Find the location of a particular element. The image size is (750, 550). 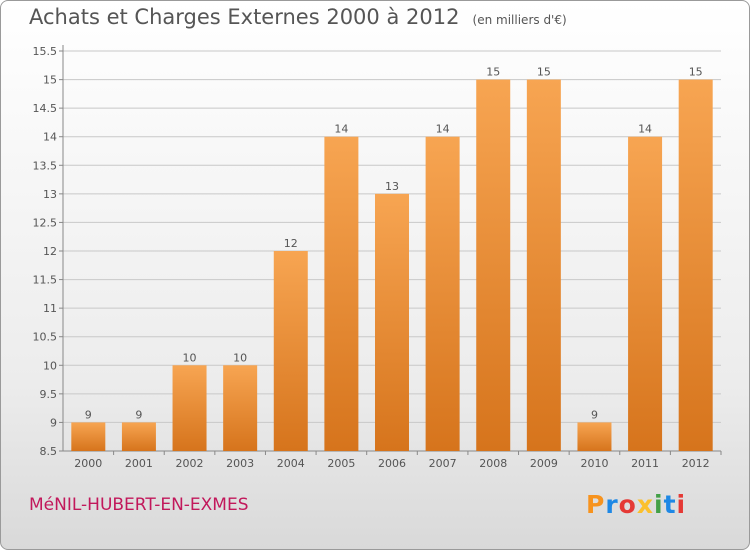

logo-letter: P is located at coordinates (596, 504).